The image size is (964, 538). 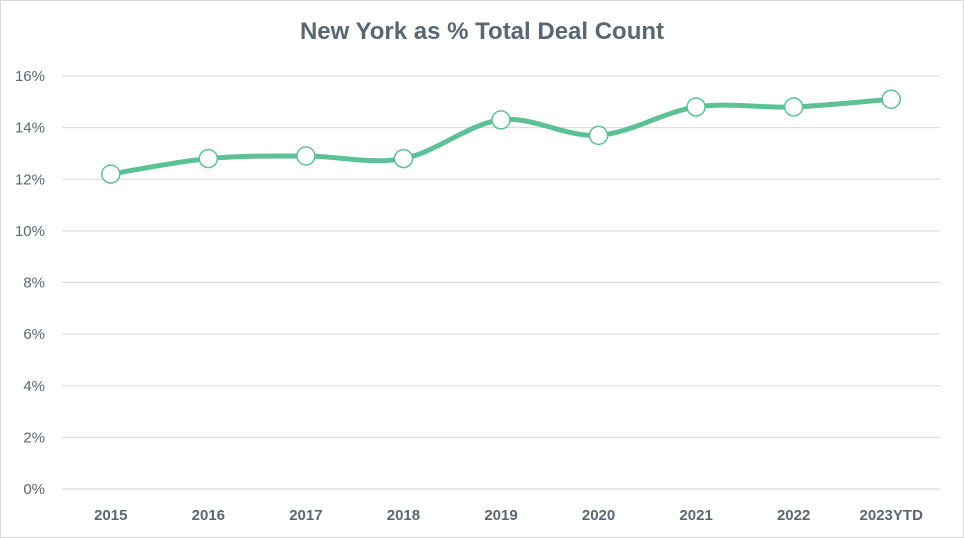 I want to click on x-tick-label: 2023YTD, so click(x=892, y=515).